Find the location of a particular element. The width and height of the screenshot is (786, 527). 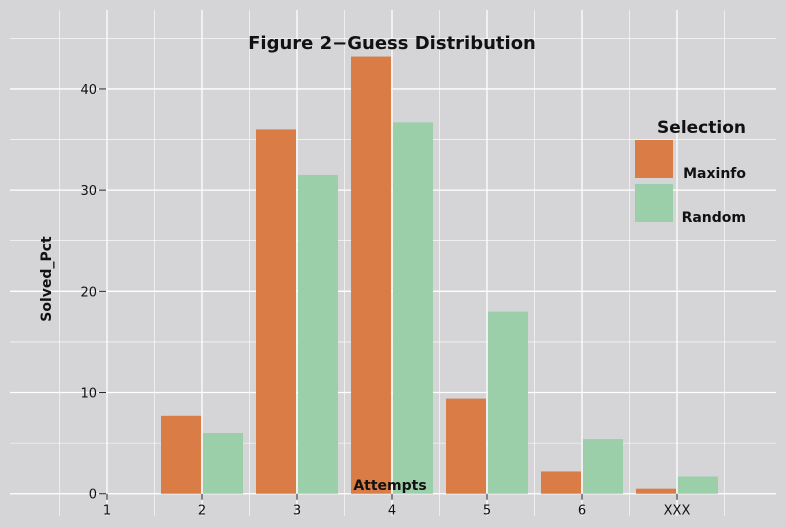

legend: Selection Maxinfo Random is located at coordinates (690, 172).